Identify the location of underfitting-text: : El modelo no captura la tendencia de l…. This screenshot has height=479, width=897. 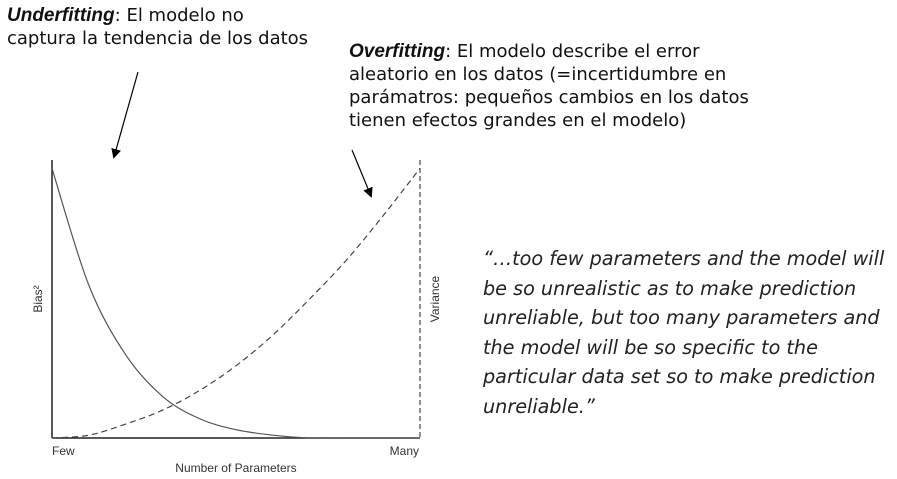
(158, 27).